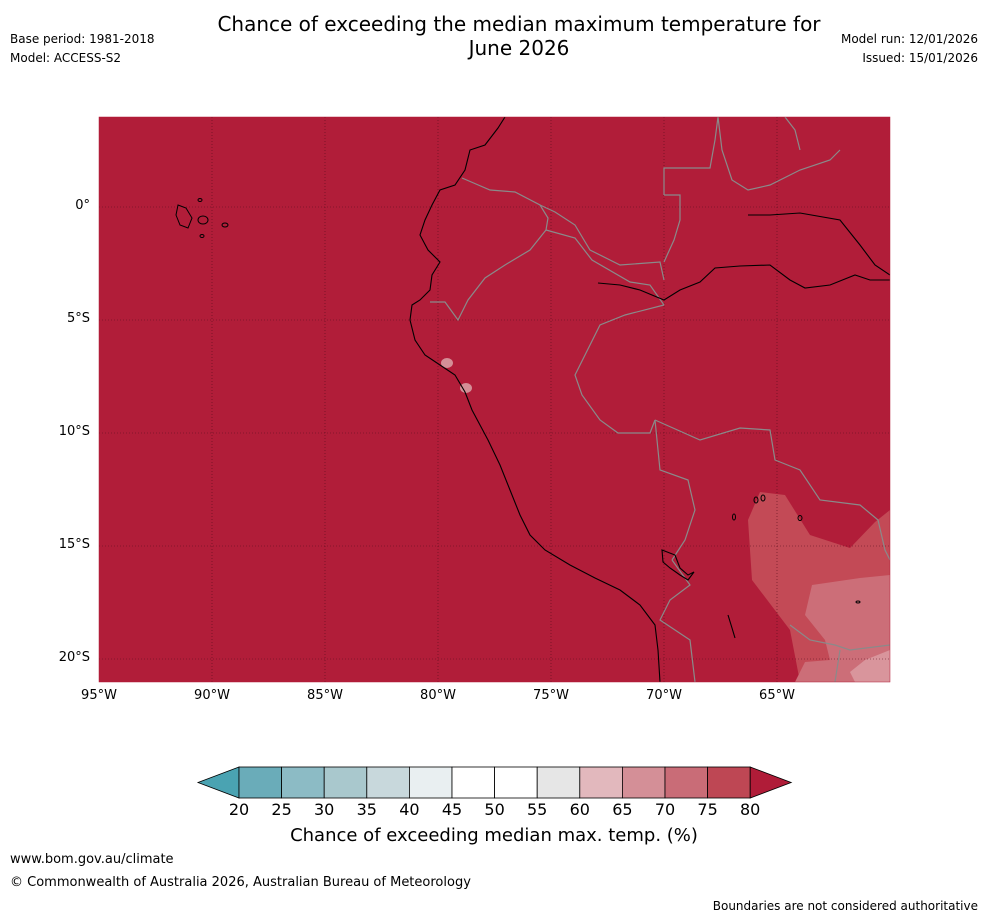 The image size is (988, 919). Describe the element at coordinates (494, 809) in the screenshot. I see `colorbar-tick-label: 50` at that location.